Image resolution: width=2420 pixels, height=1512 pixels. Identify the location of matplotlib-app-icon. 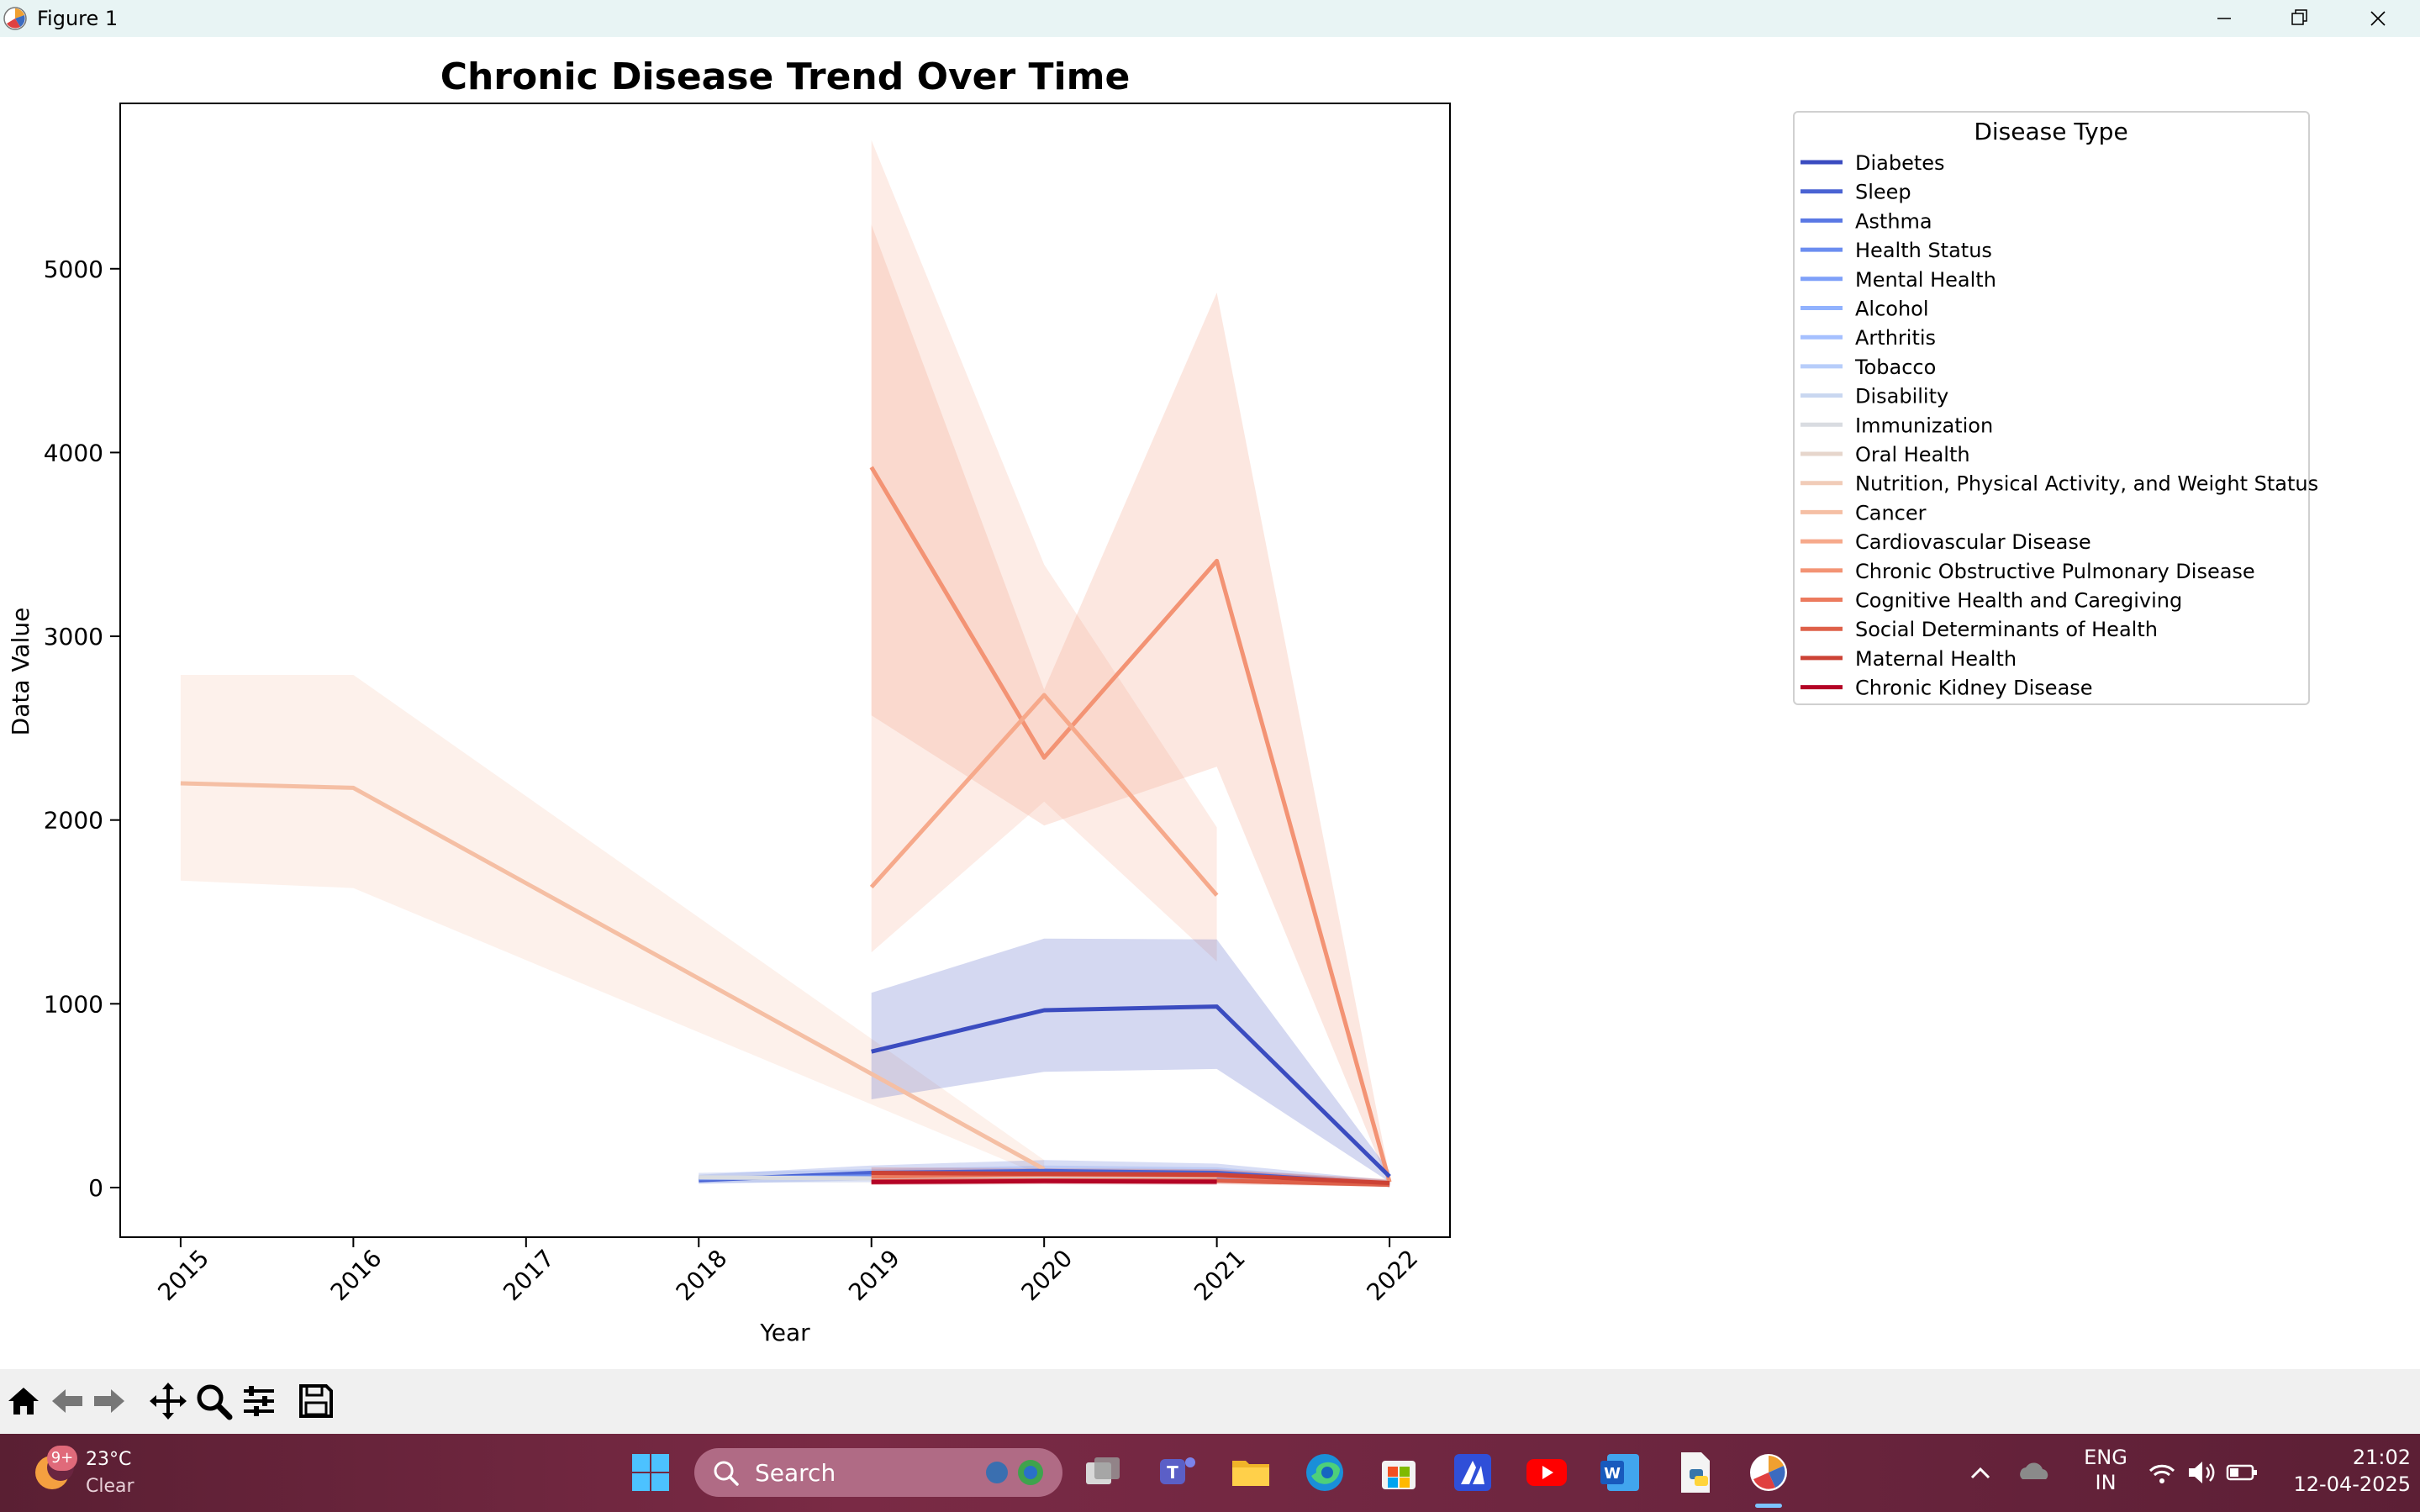
(15, 19).